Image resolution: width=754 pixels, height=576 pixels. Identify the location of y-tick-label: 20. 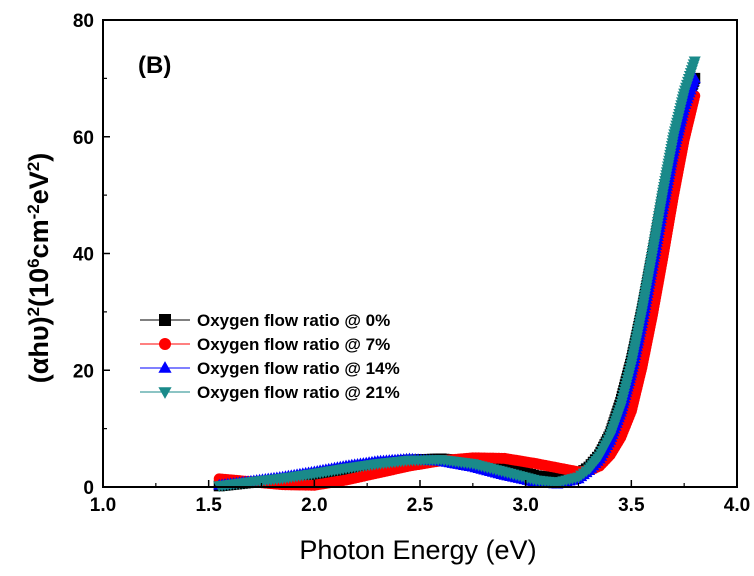
(83, 371).